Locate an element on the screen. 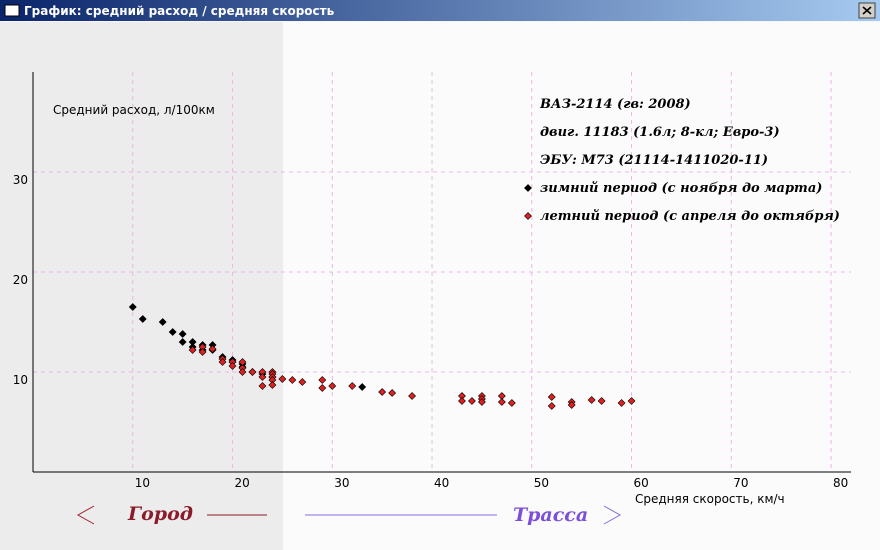 Image resolution: width=880 pixels, height=550 pixels. x-tick-label: 30 is located at coordinates (341, 483).